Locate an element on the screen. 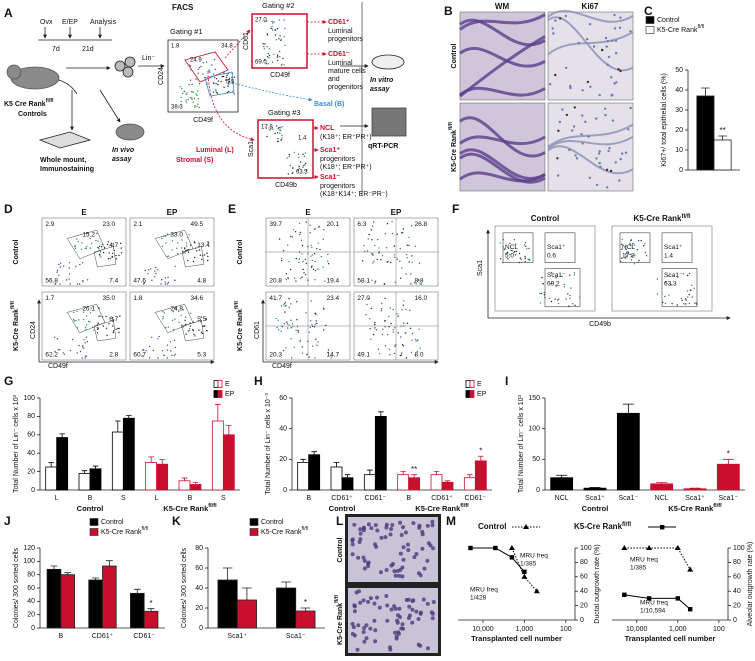 This screenshot has width=755, height=661. label: 2.1 is located at coordinates (137, 224).